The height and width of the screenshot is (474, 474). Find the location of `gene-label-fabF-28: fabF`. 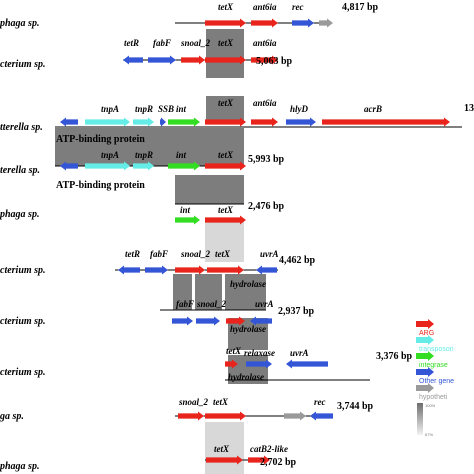

gene-label-fabF-28: fabF is located at coordinates (185, 304).